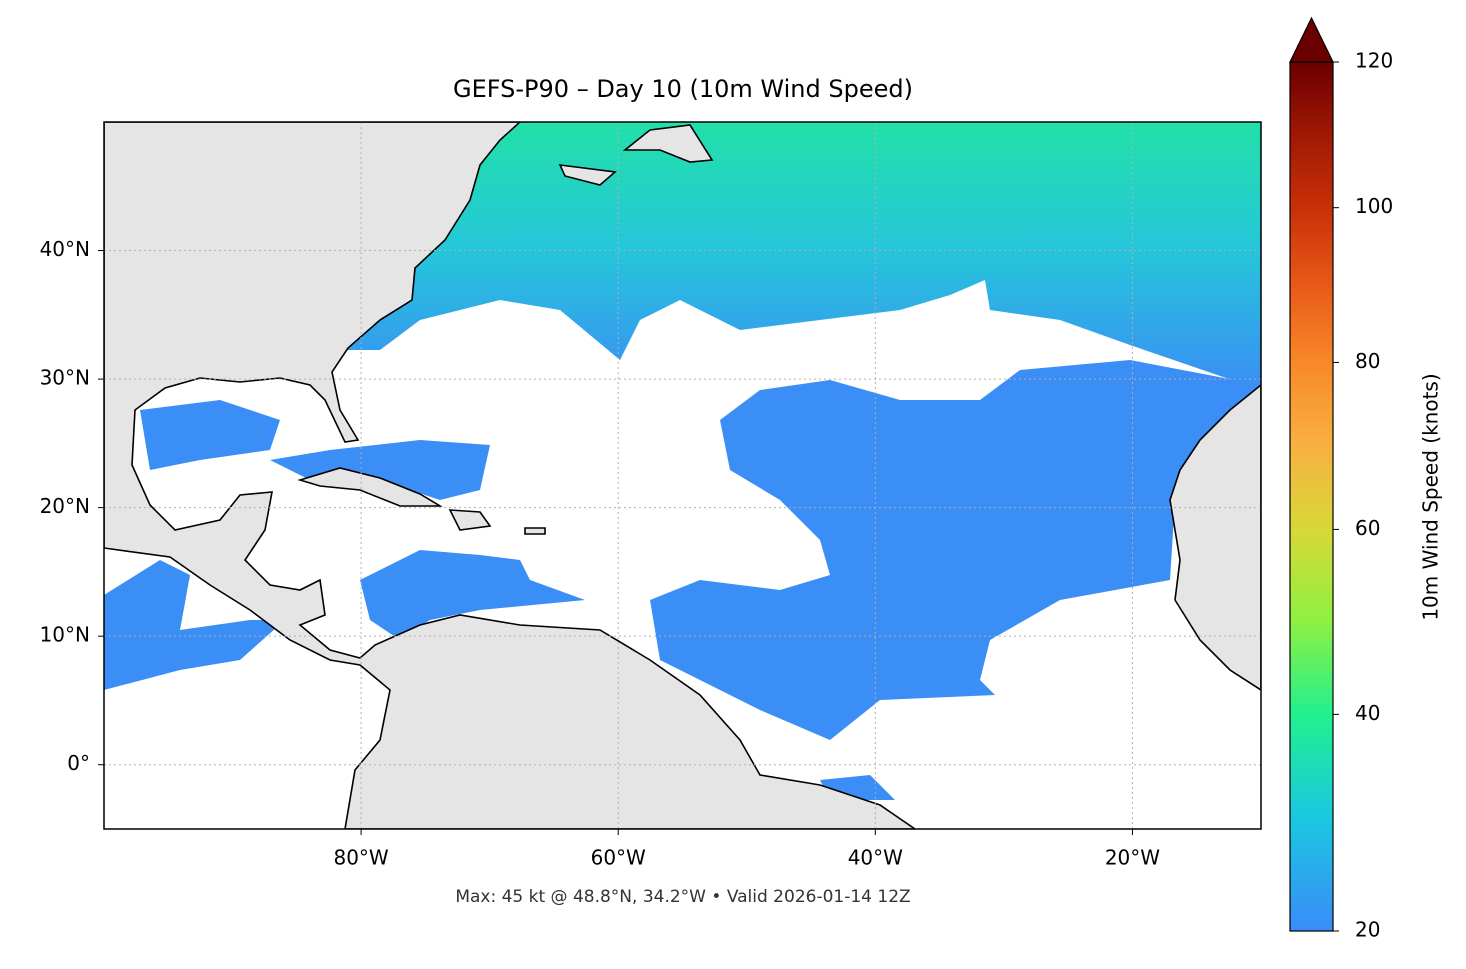 The width and height of the screenshot is (1466, 969). What do you see at coordinates (1431, 496) in the screenshot?
I see `colorbar-label: 10m Wind Speed (knots)` at bounding box center [1431, 496].